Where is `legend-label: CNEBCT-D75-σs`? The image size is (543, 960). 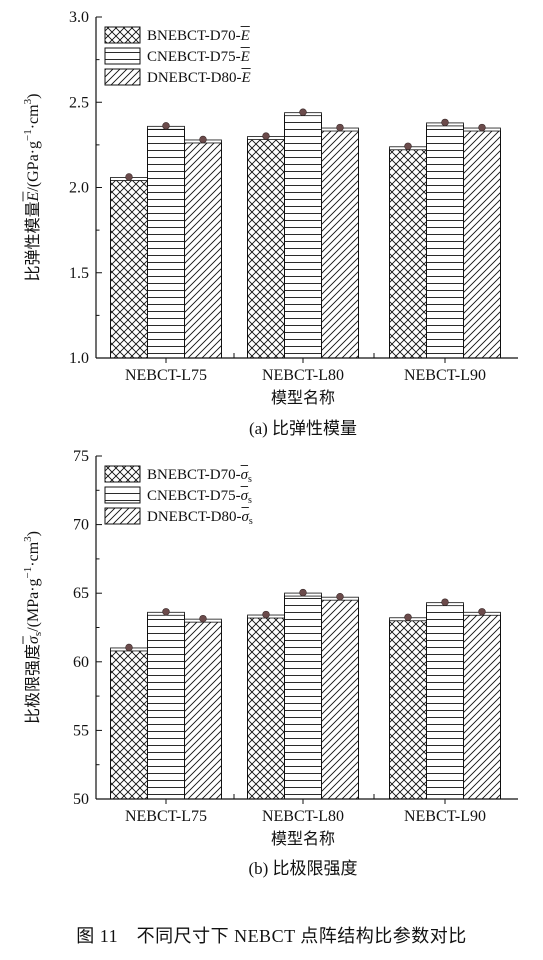
legend-label: CNEBCT-D75-σs is located at coordinates (199, 497).